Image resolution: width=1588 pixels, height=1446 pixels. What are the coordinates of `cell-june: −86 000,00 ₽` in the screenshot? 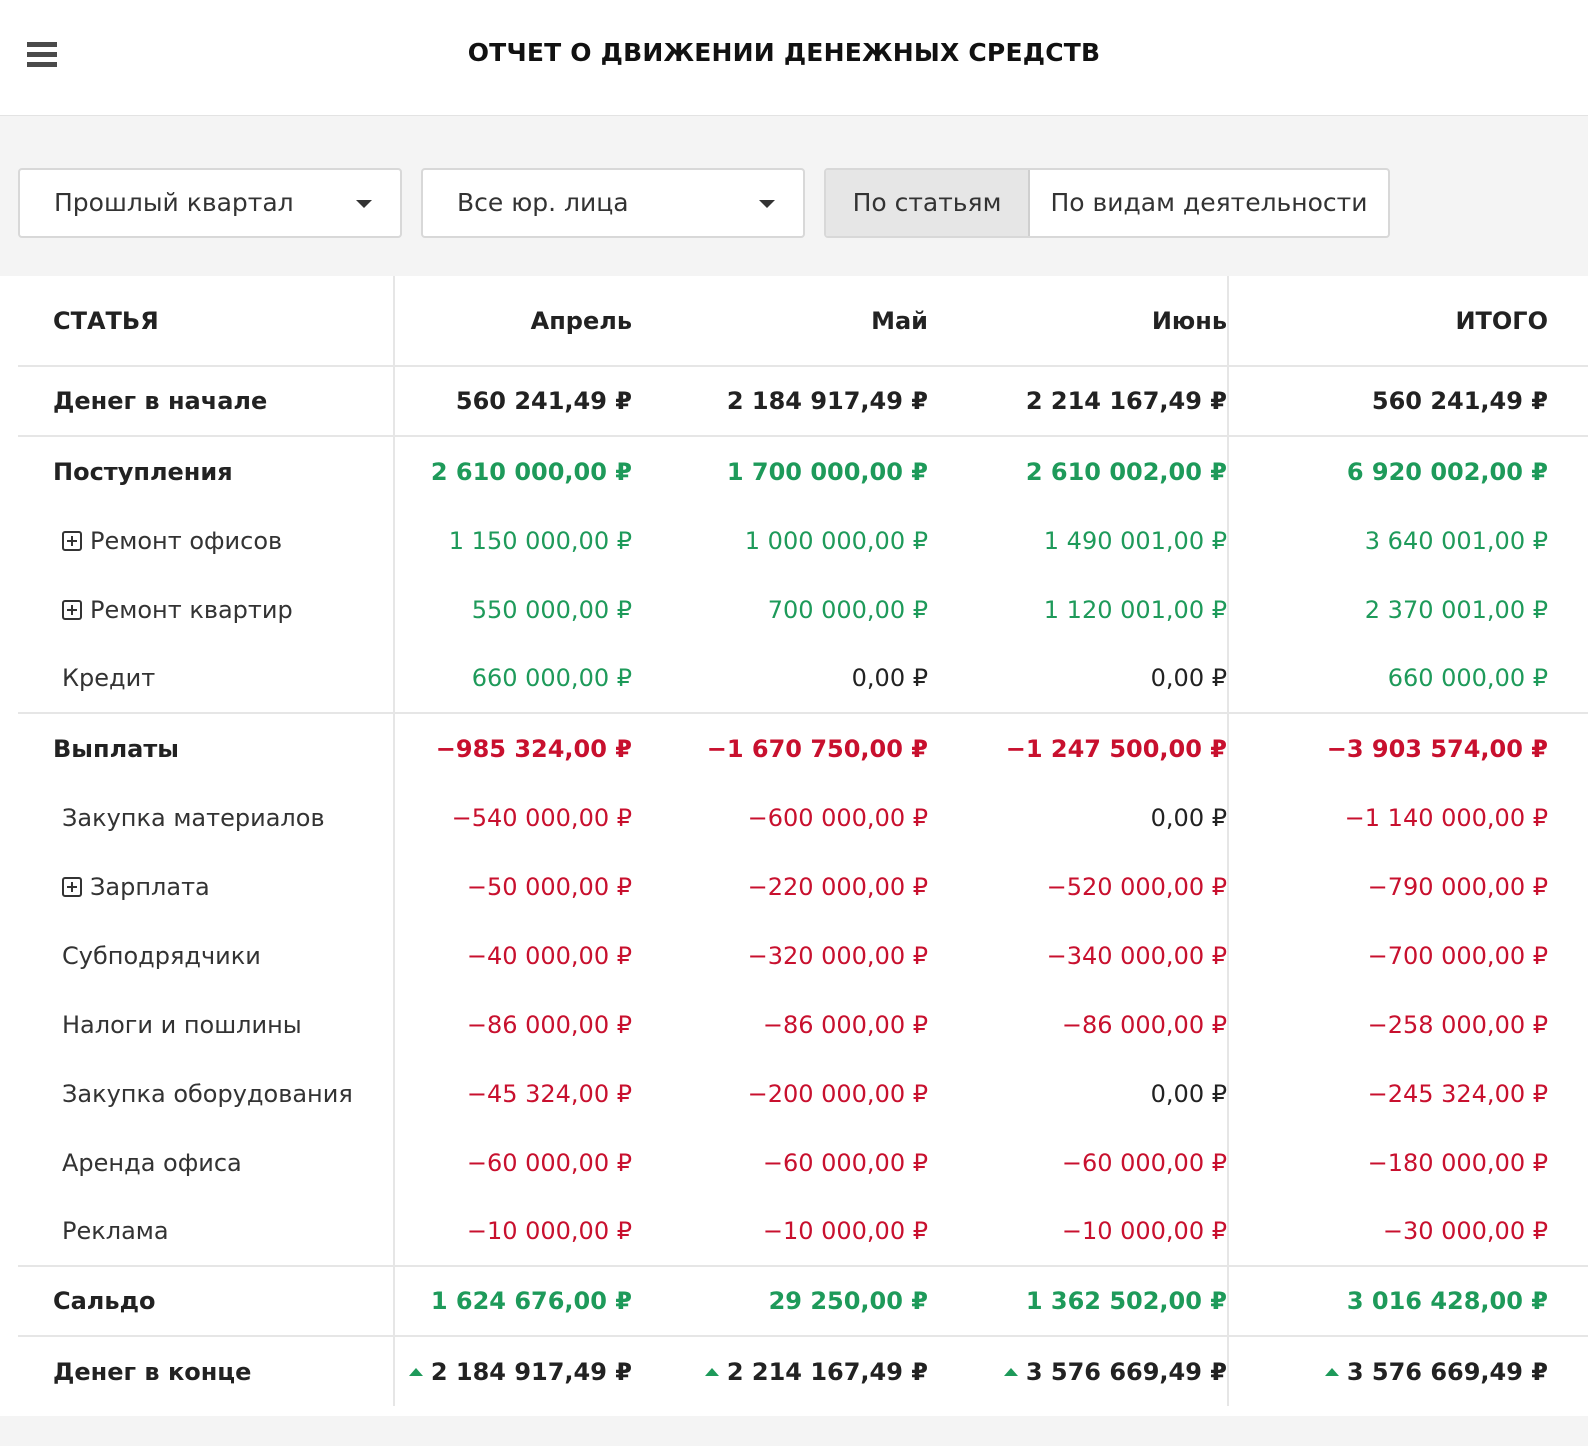 It's located at (1144, 1024).